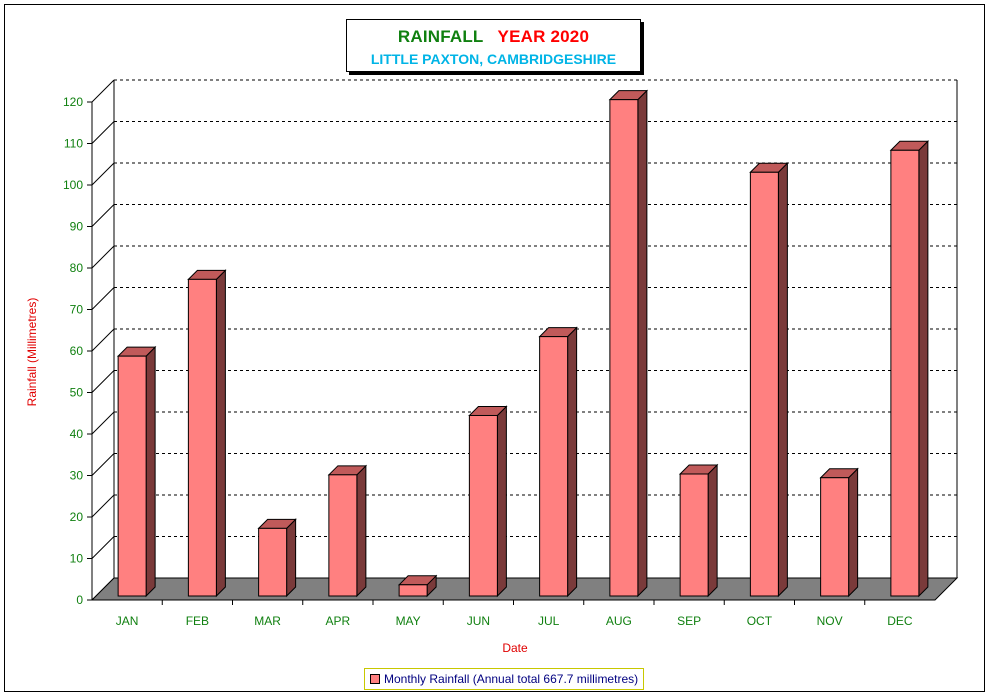 The height and width of the screenshot is (698, 991). I want to click on bar-aug, so click(628, 343).